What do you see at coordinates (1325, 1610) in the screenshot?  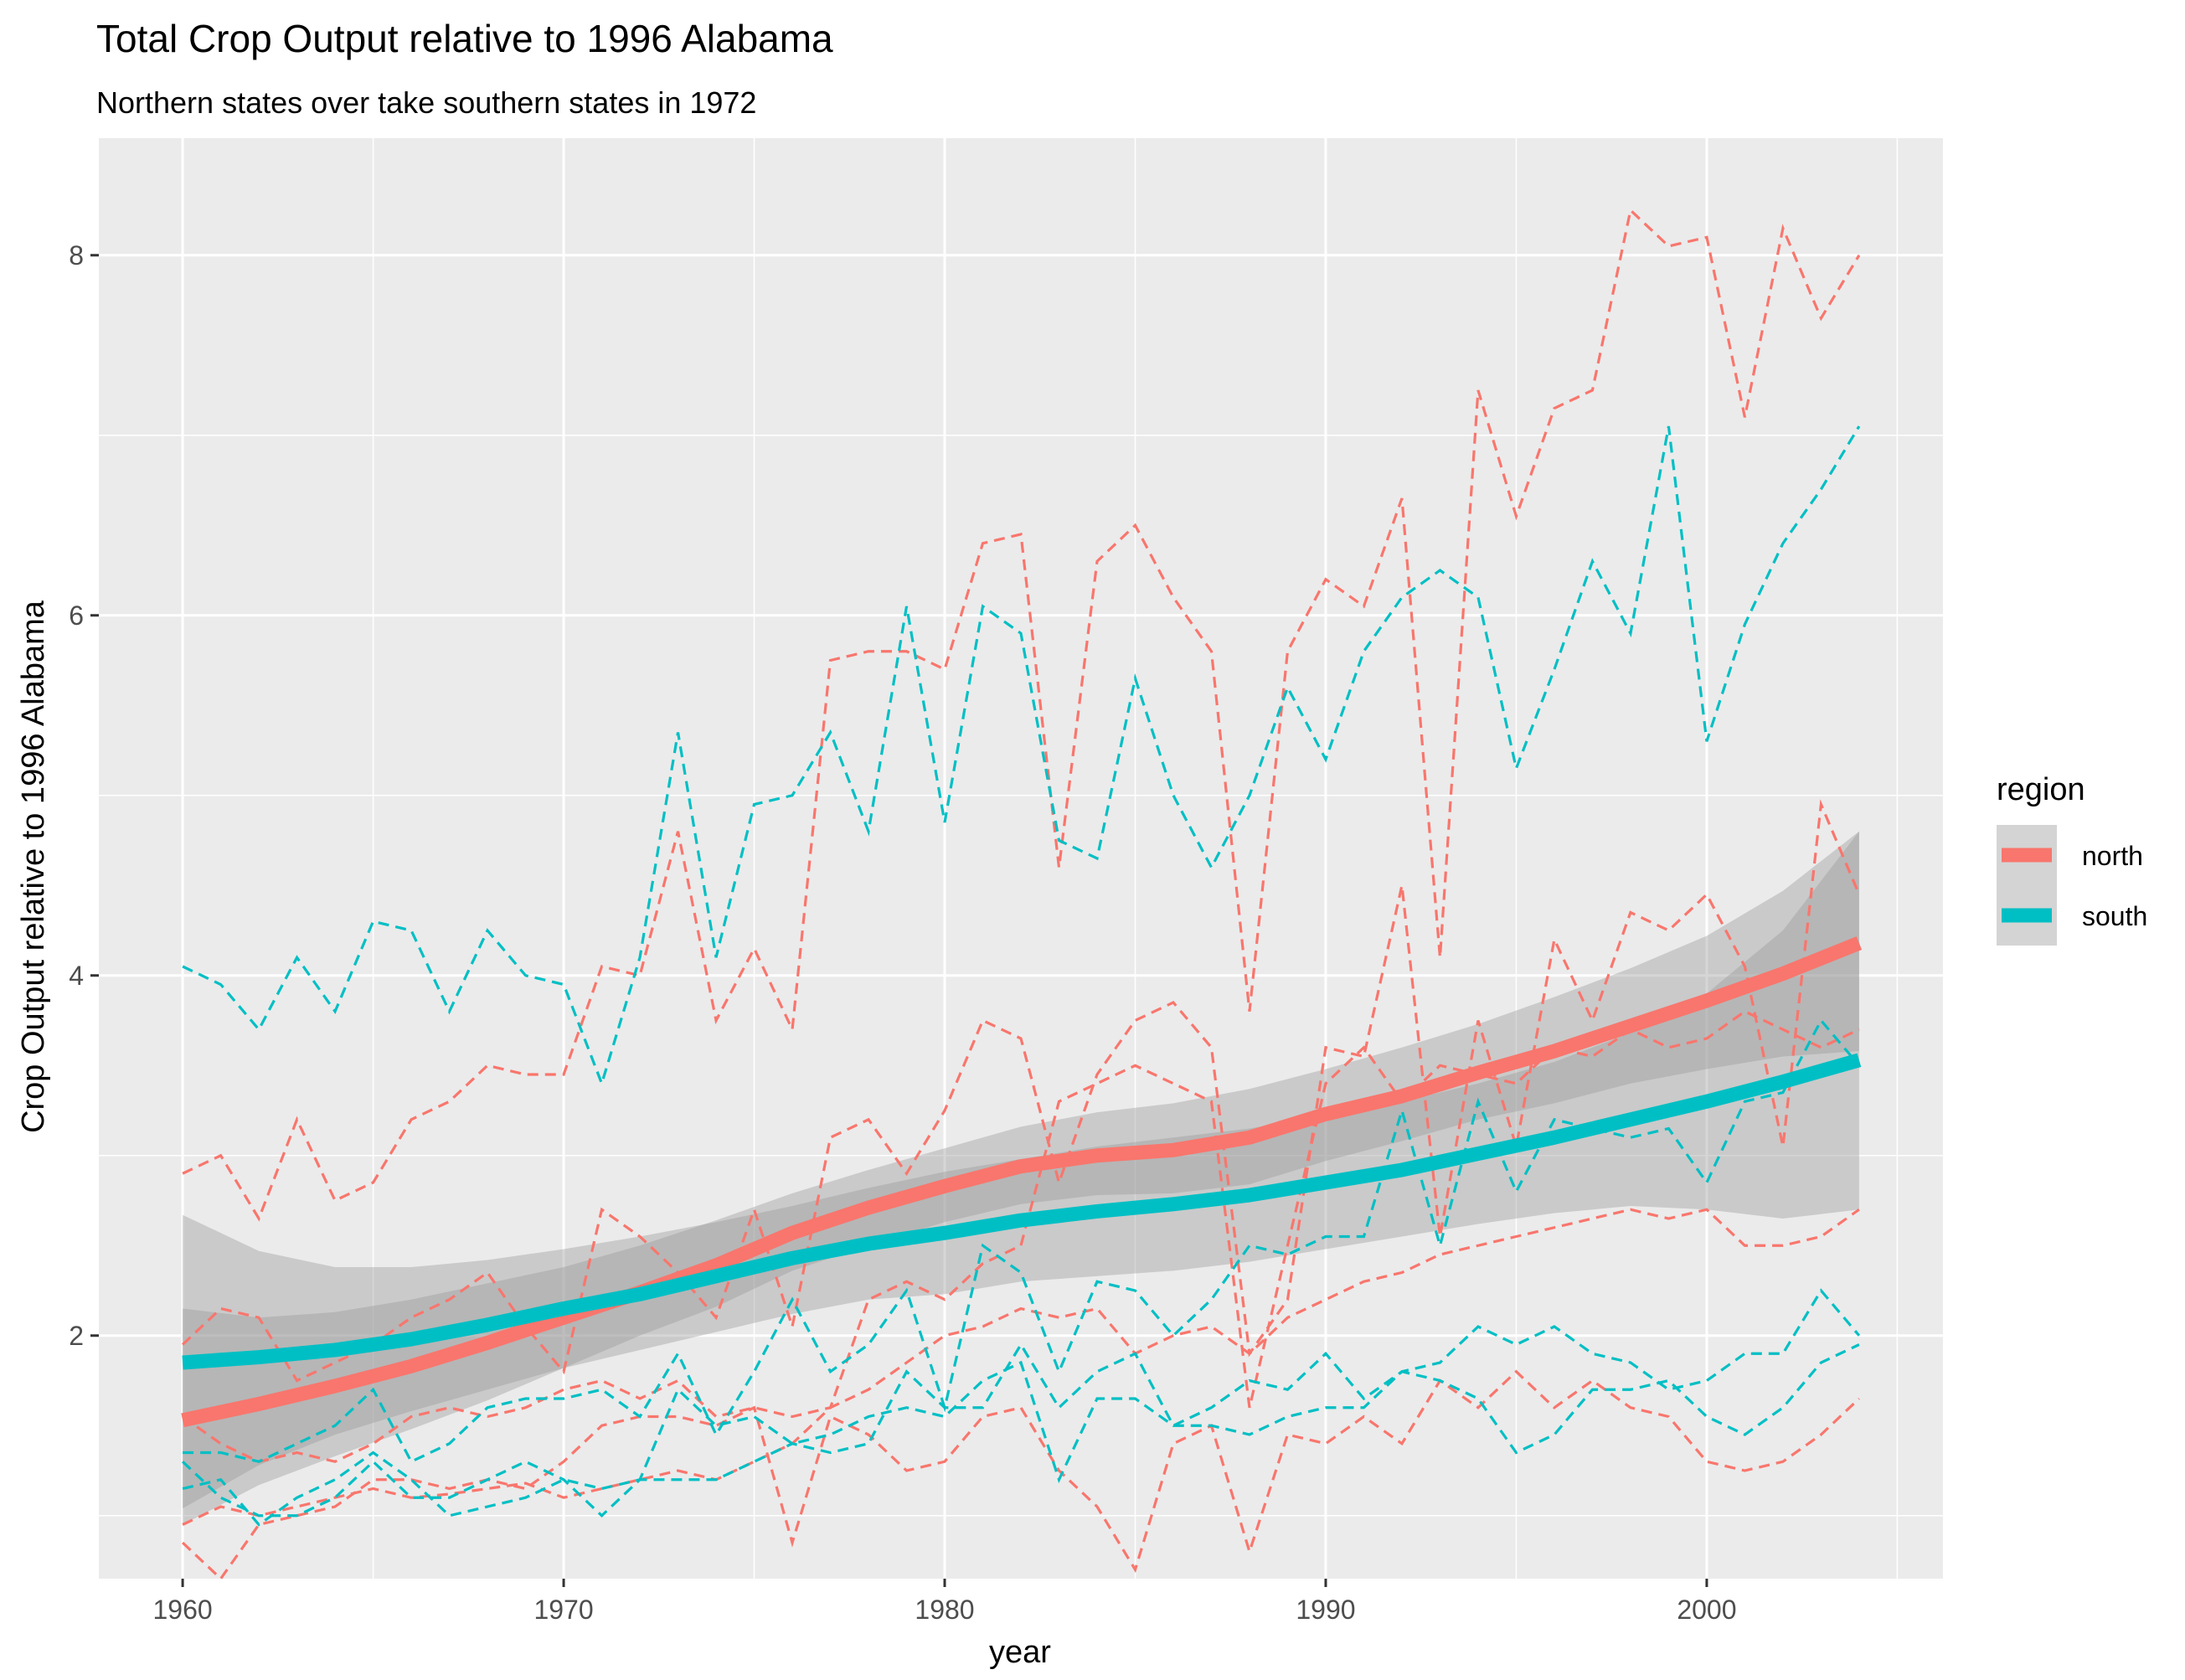 I see `x-tick-label: 1990` at bounding box center [1325, 1610].